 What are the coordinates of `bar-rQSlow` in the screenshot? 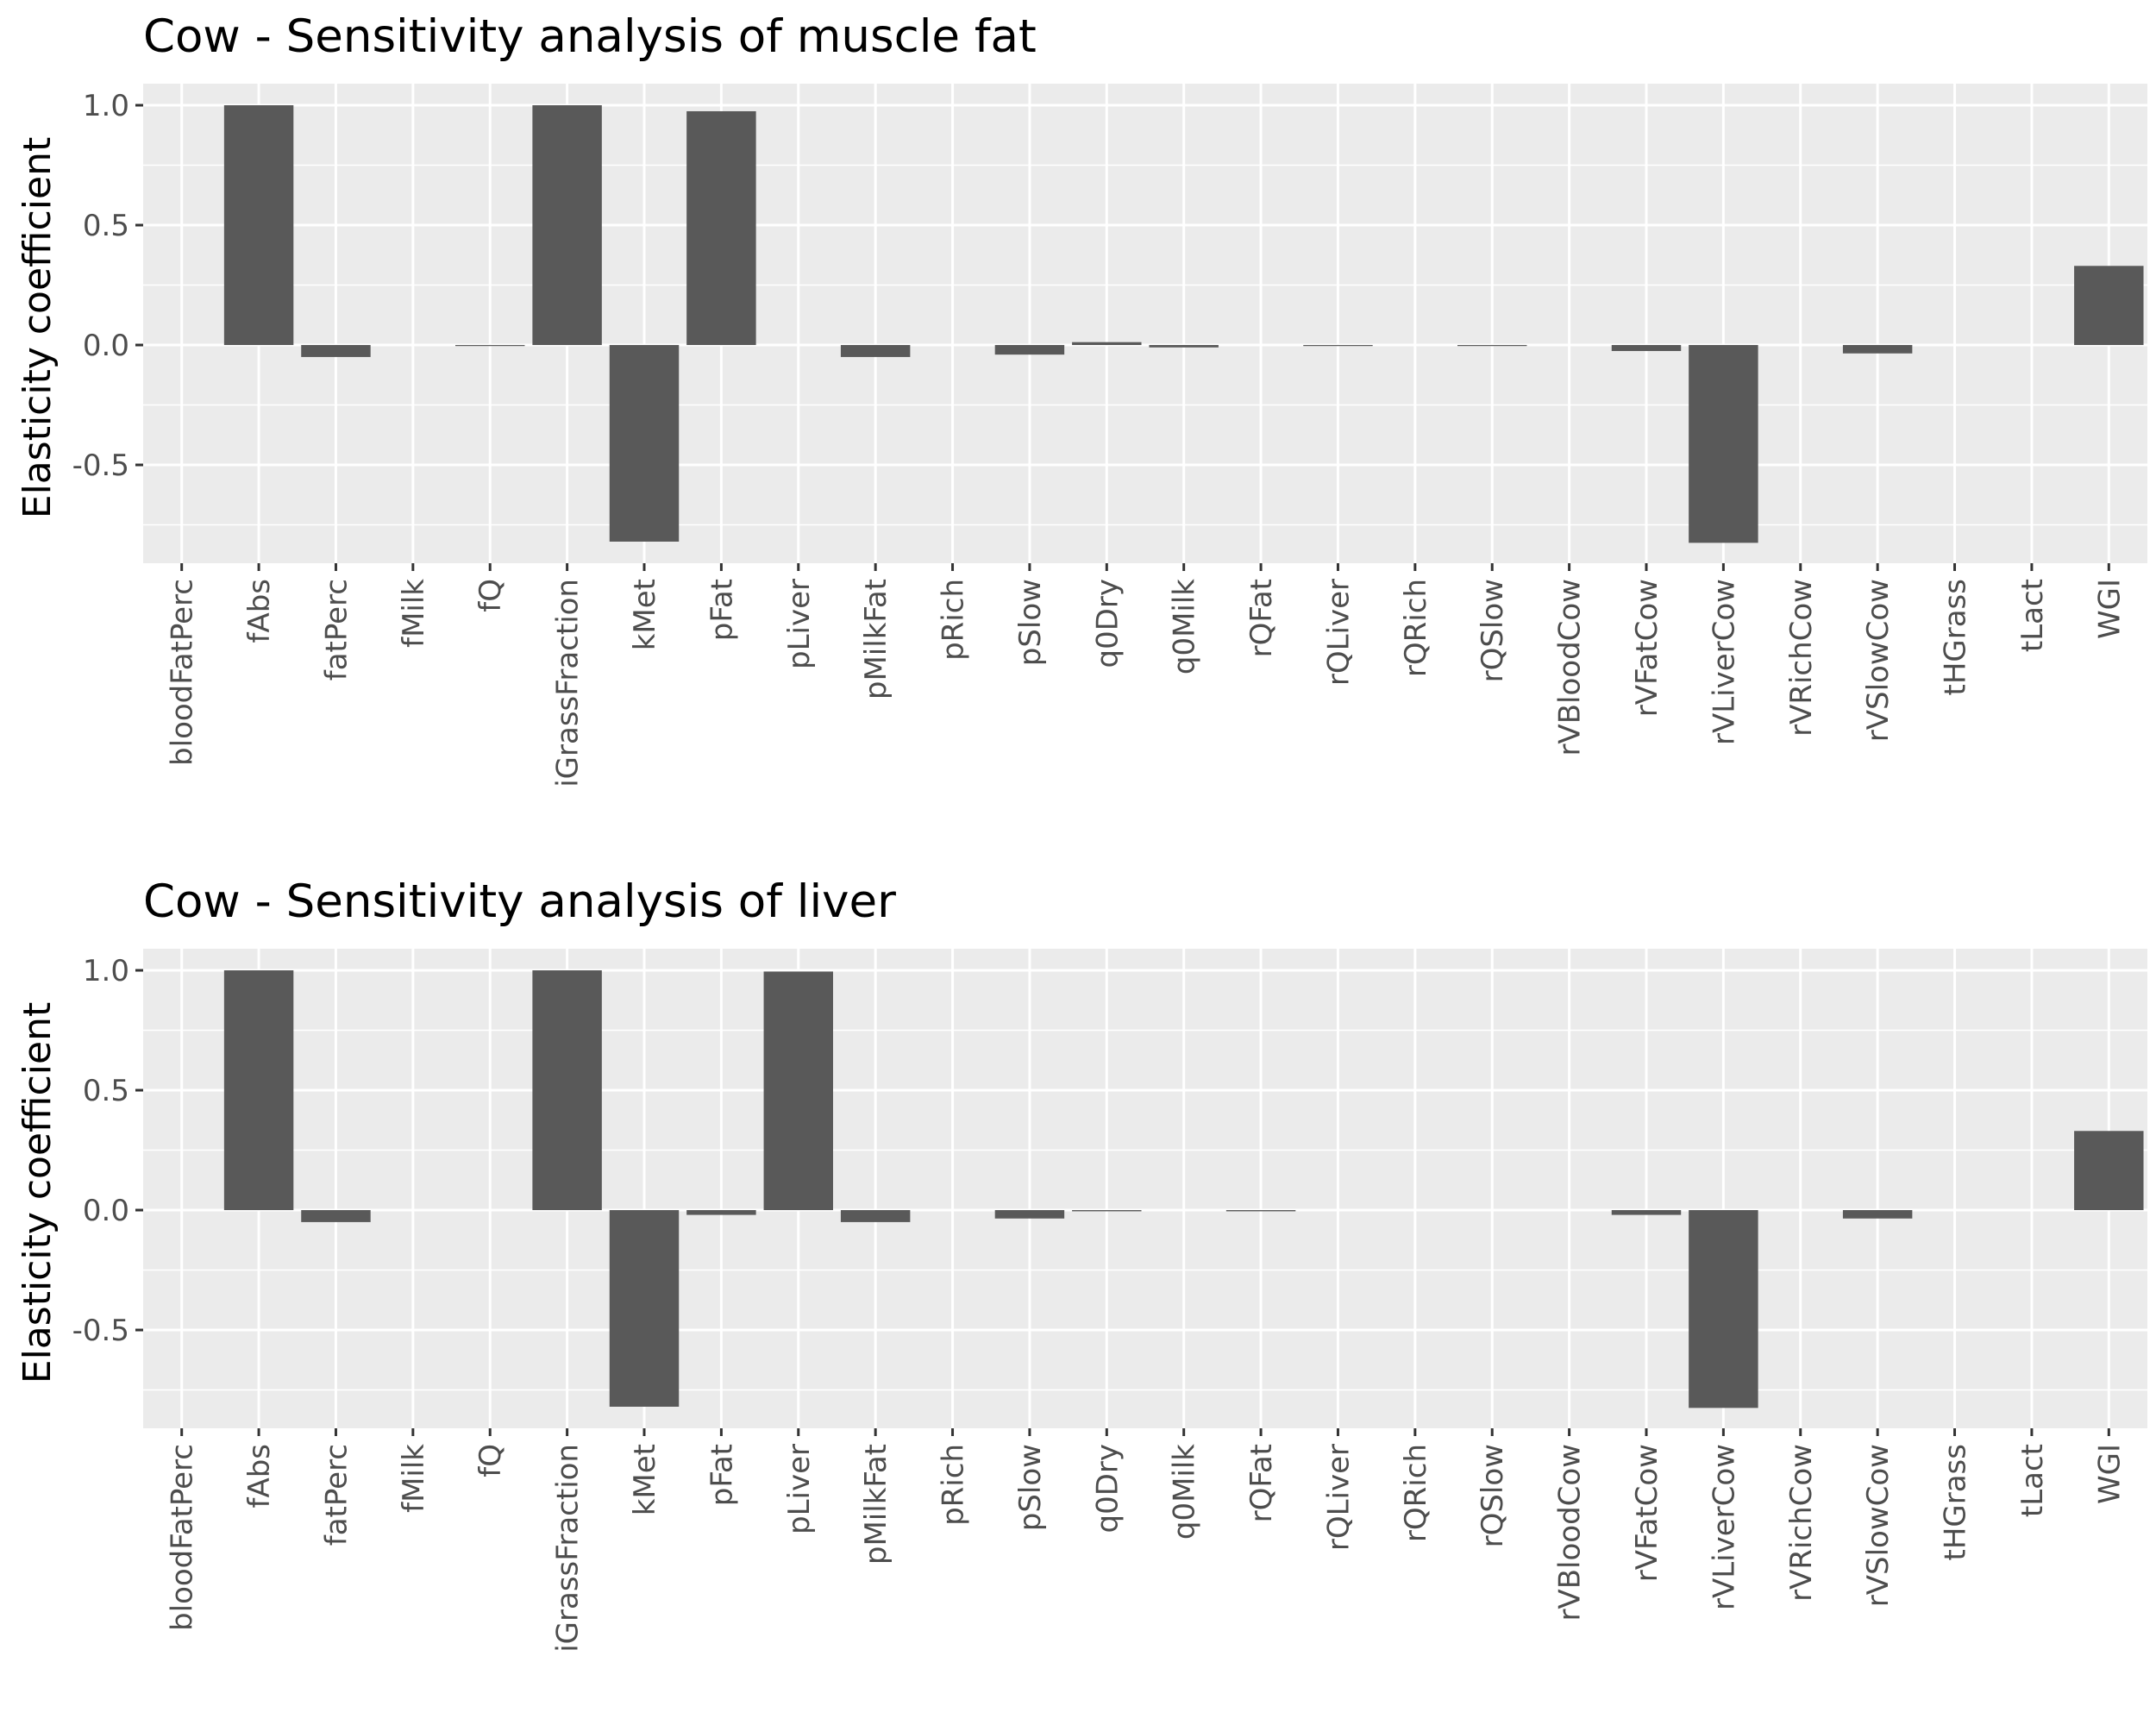 It's located at (1492, 346).